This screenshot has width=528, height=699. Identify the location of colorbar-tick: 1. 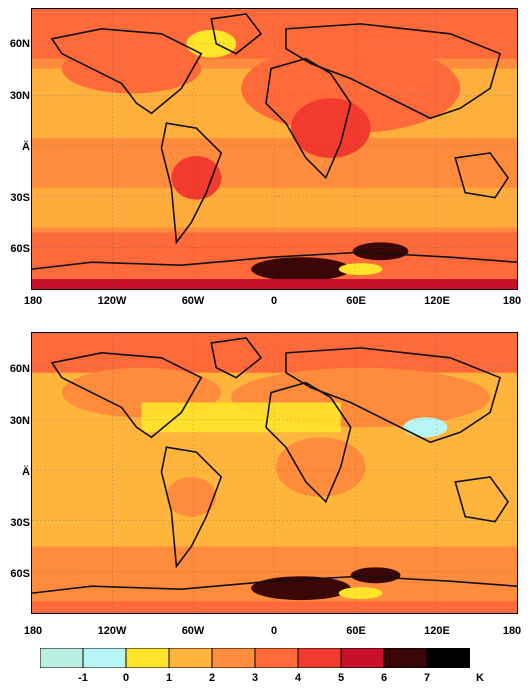
(169, 678).